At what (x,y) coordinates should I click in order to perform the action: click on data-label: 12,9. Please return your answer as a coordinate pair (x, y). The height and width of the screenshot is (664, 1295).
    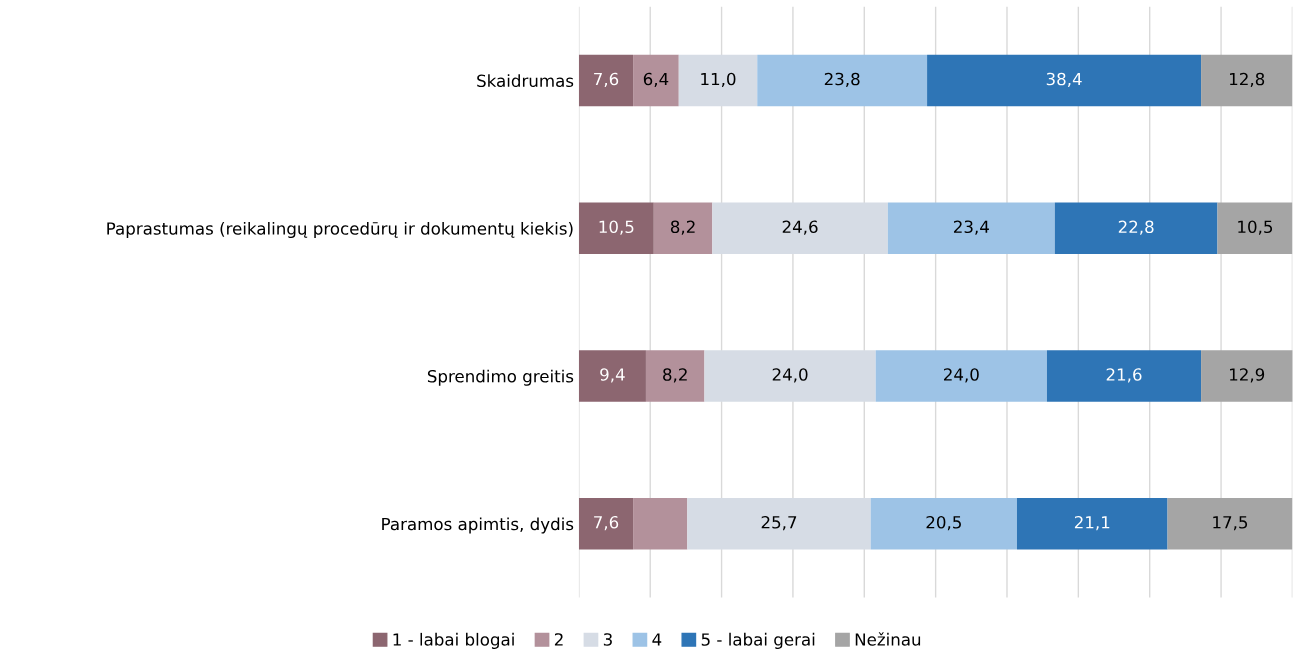
    Looking at the image, I should click on (1247, 375).